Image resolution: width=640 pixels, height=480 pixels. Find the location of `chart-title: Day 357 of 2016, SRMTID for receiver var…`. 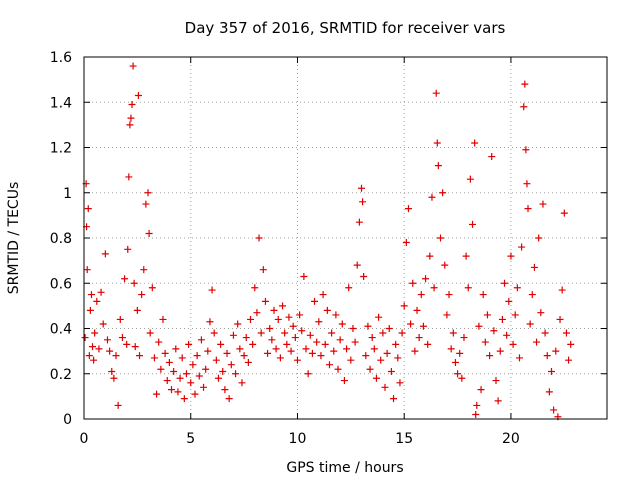

chart-title: Day 357 of 2016, SRMTID for receiver var… is located at coordinates (345, 28).